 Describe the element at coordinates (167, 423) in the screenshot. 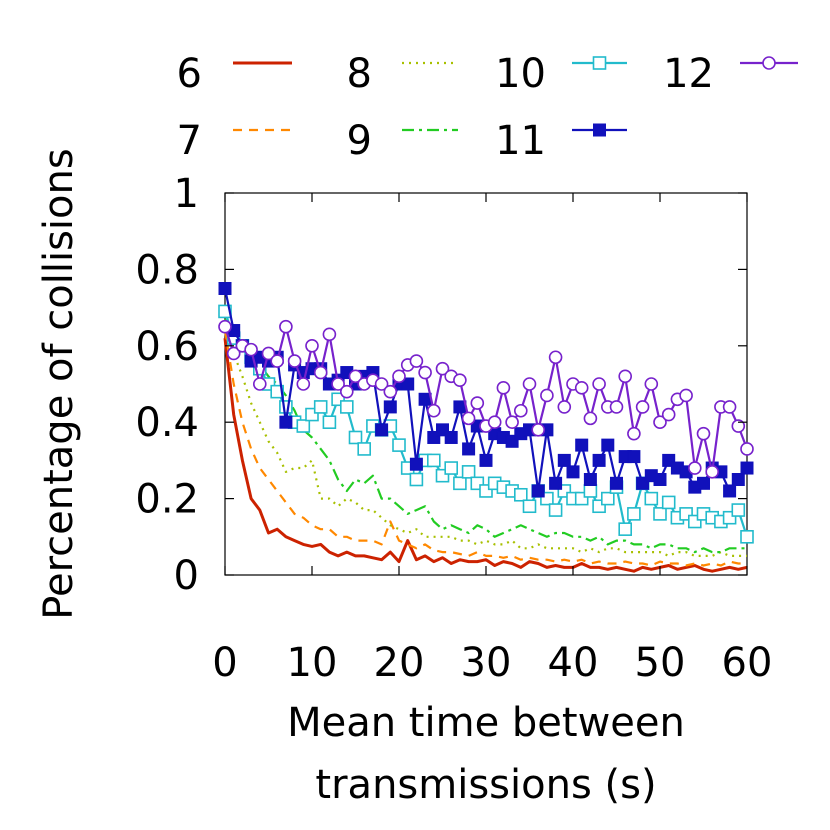

I see `y-tick-label: 0.4` at that location.